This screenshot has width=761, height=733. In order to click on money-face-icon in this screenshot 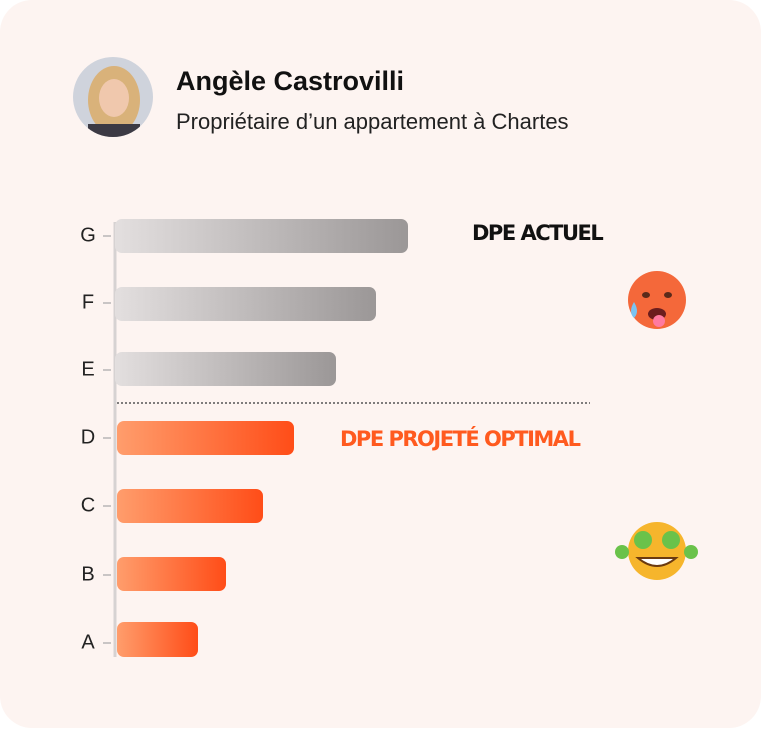, I will do `click(656, 551)`.